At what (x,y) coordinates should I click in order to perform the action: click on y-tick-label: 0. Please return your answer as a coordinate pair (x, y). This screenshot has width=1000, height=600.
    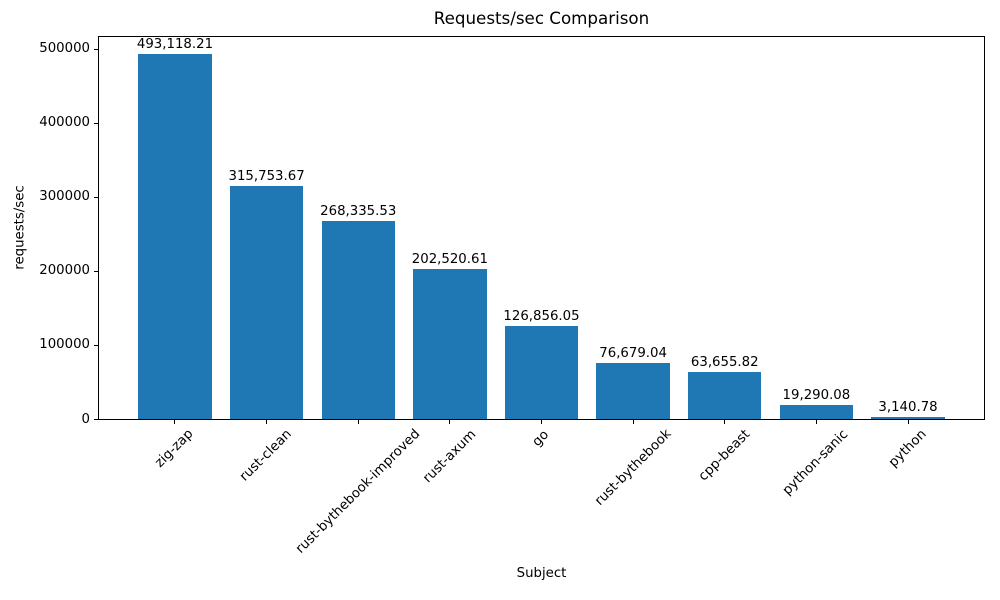
    Looking at the image, I should click on (85, 419).